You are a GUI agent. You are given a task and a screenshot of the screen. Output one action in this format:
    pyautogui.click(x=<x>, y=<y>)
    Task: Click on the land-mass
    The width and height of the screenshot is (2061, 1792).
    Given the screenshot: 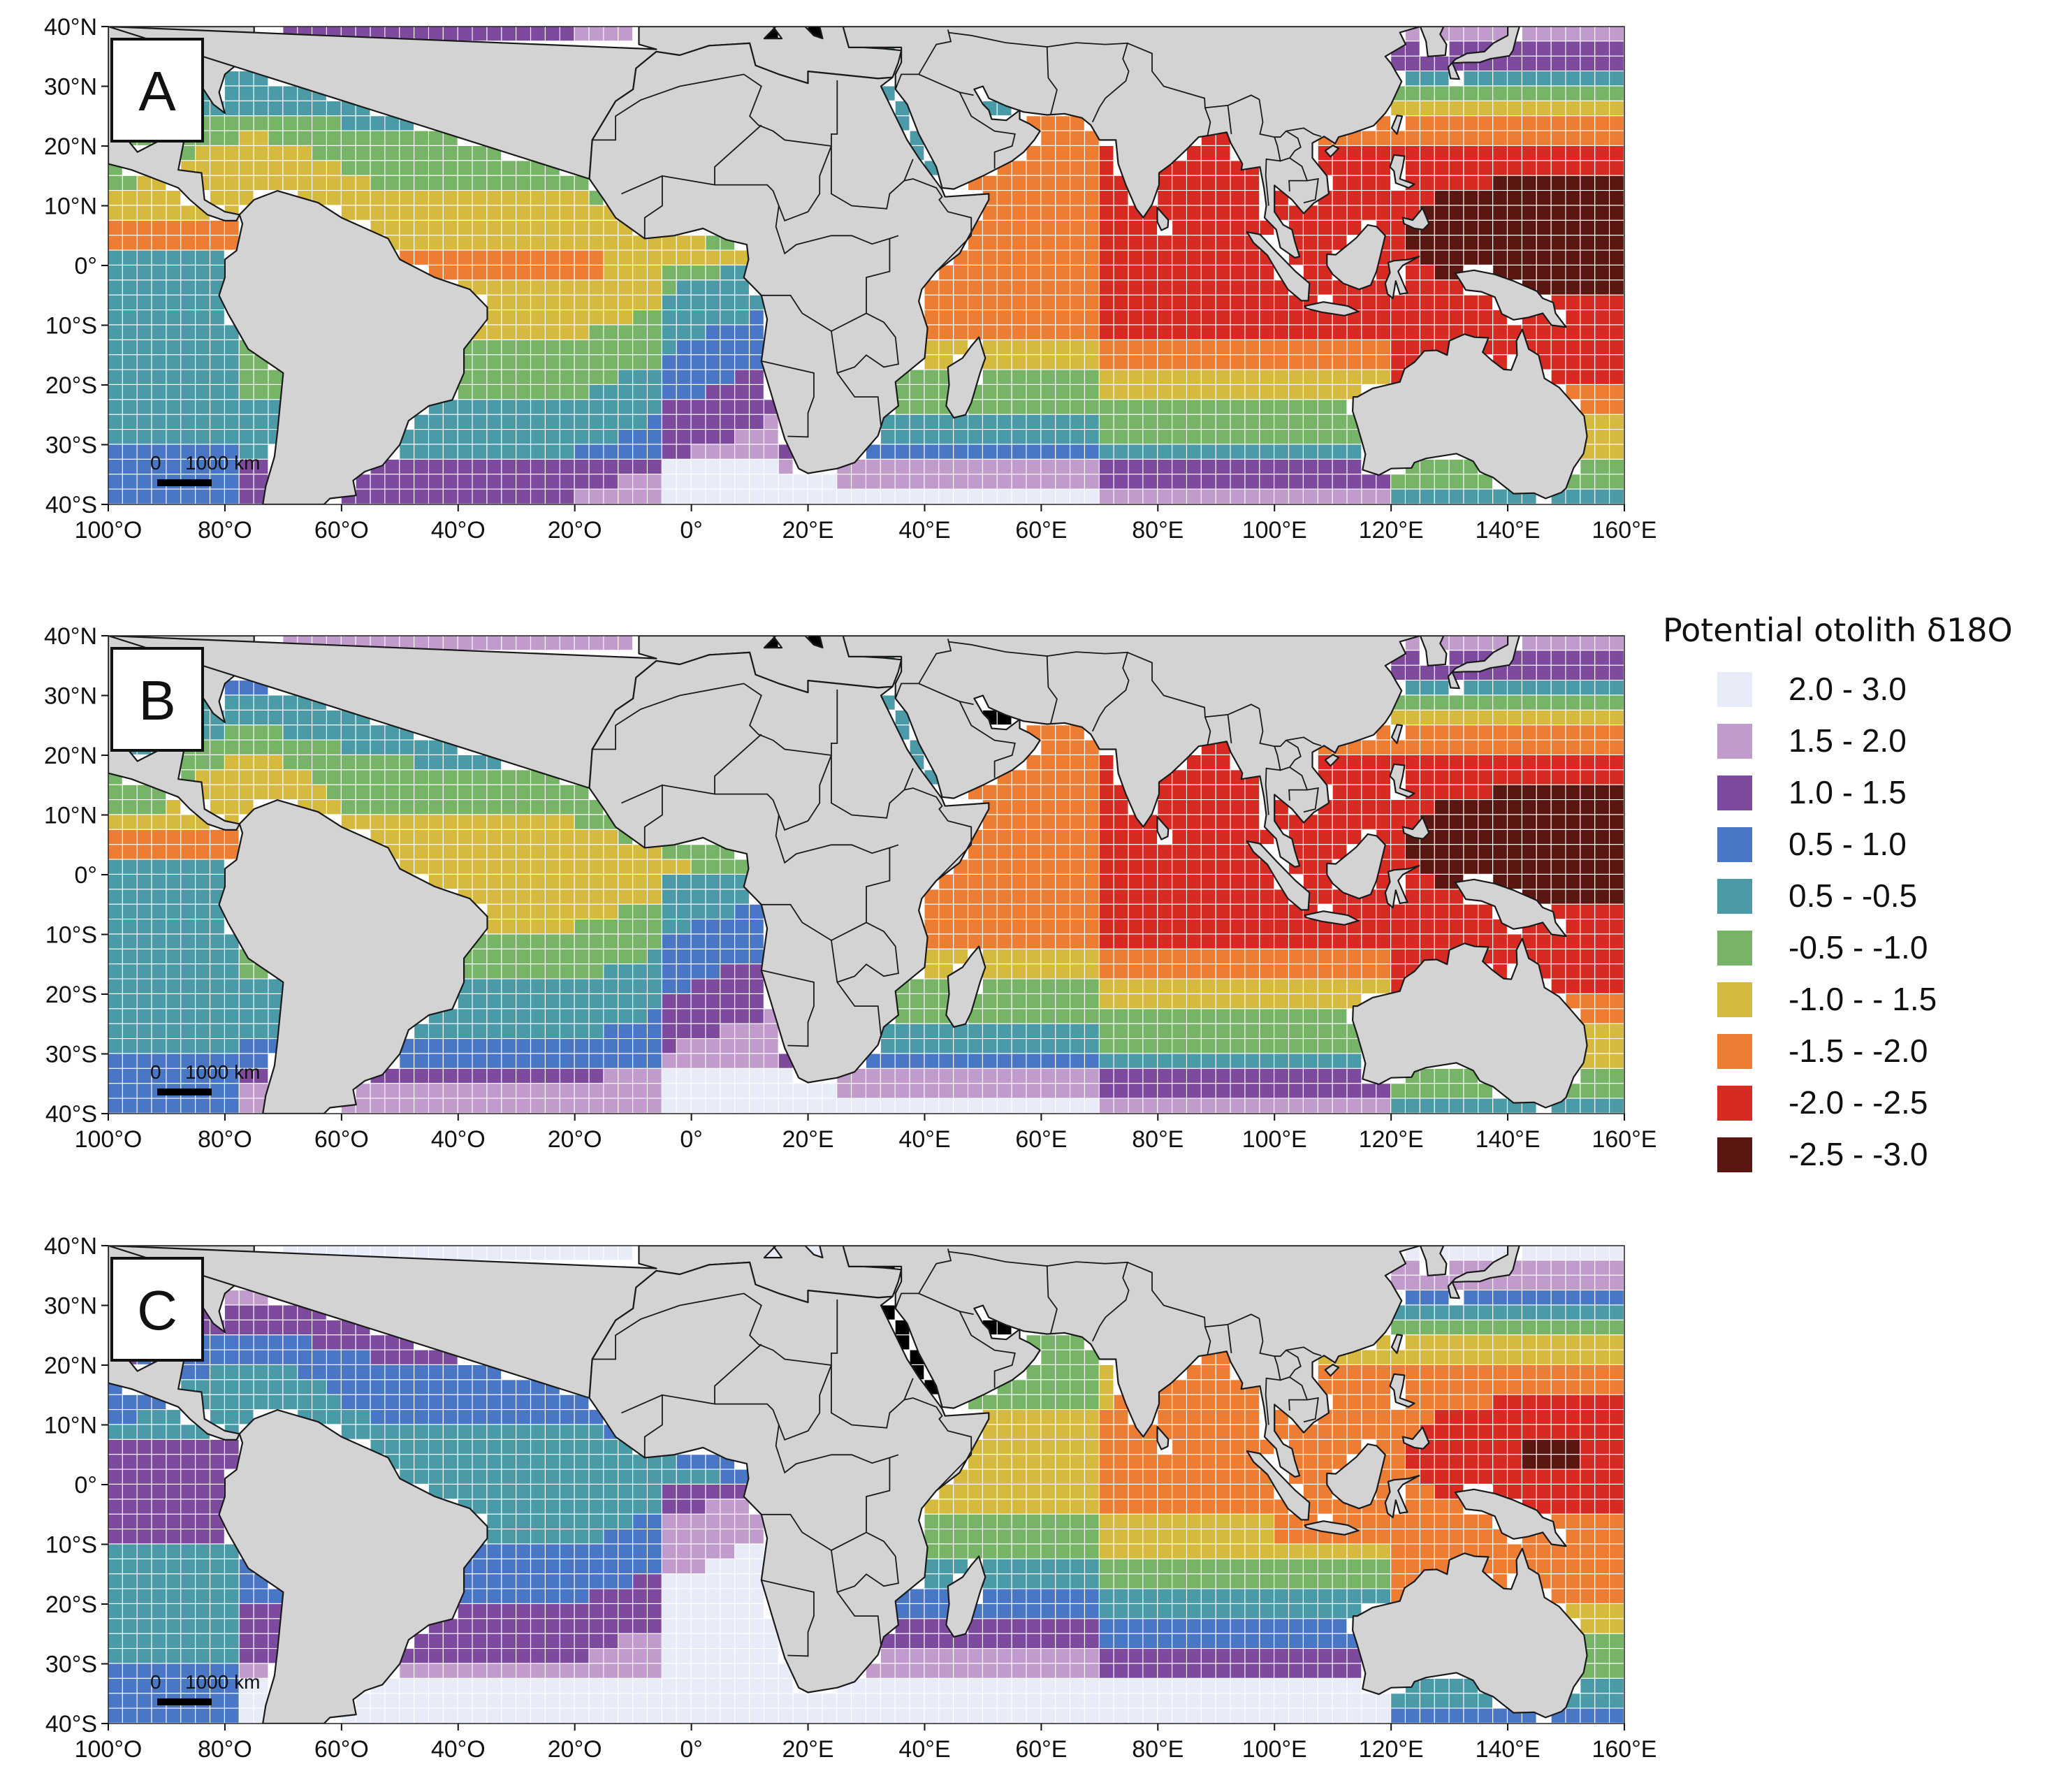 What is the action you would take?
    pyautogui.click(x=1356, y=257)
    